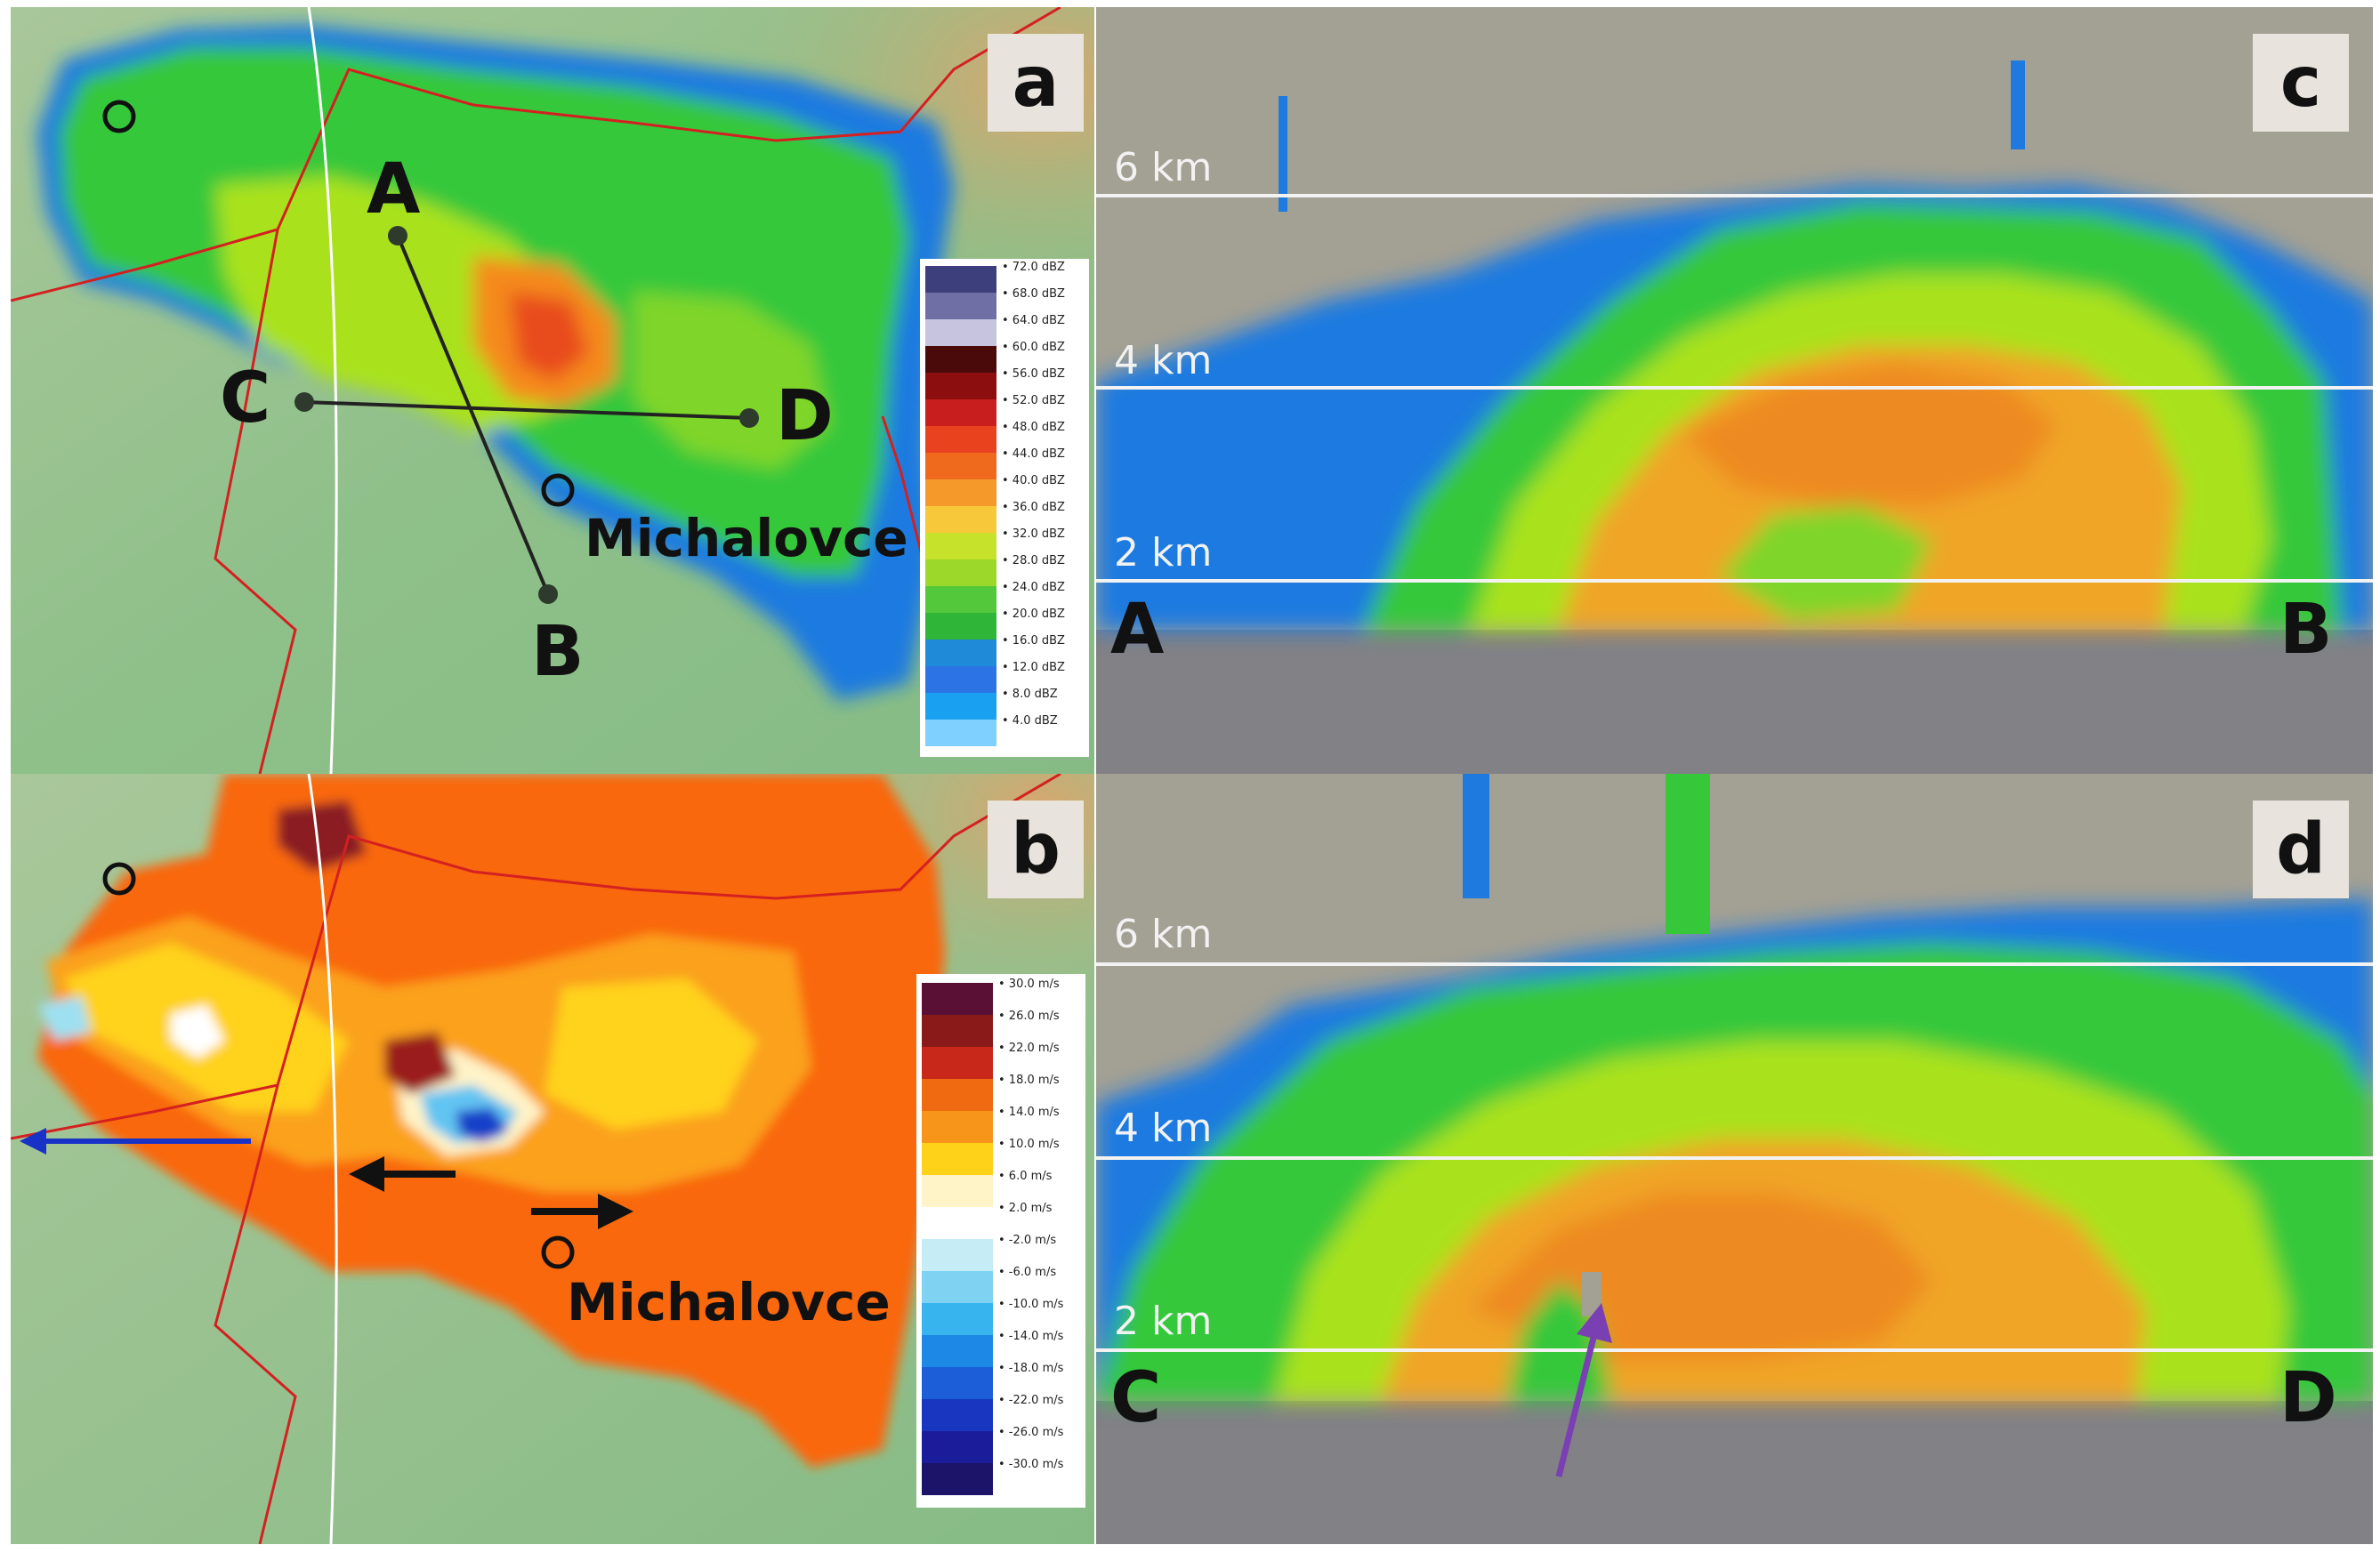 The width and height of the screenshot is (2380, 1553). What do you see at coordinates (33, 1141) in the screenshot?
I see `blue-arrow-head` at bounding box center [33, 1141].